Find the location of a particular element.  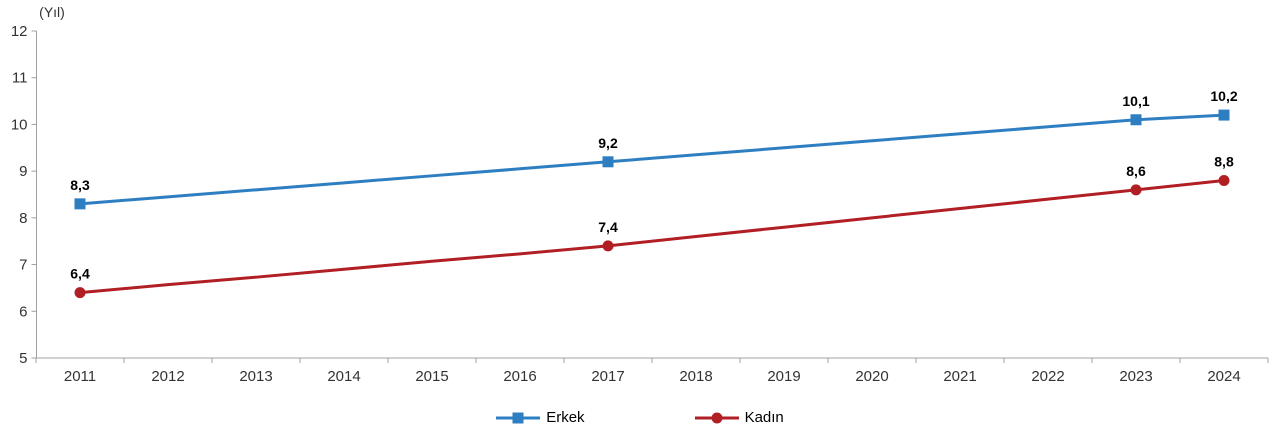

erkek-data-label: 8,3 is located at coordinates (80, 185).